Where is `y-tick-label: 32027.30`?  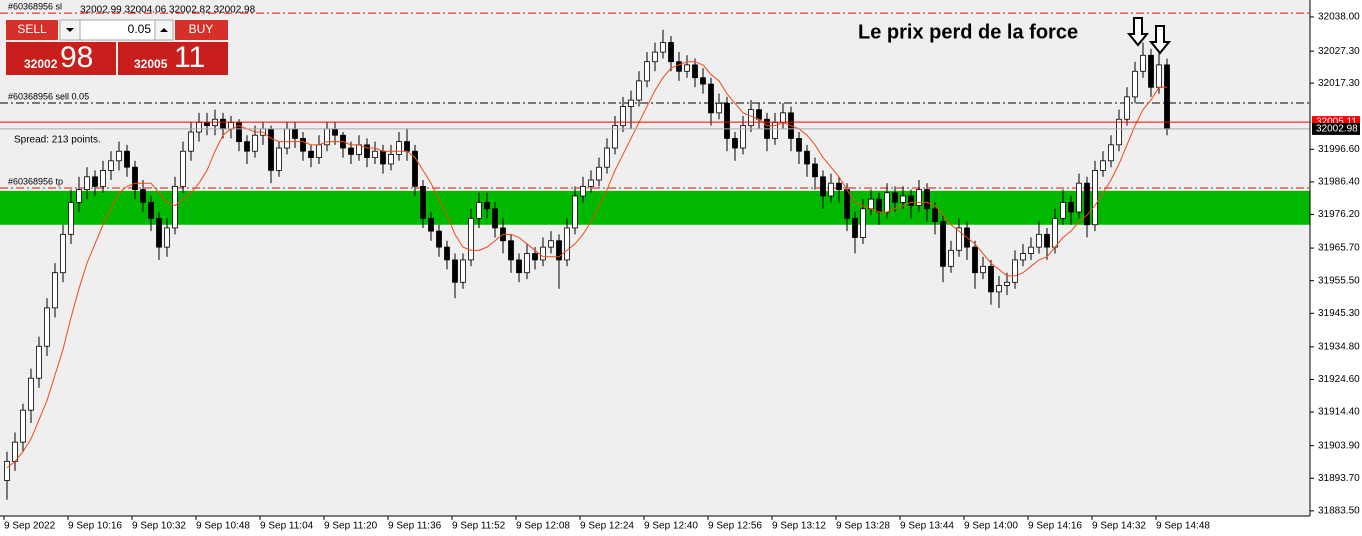
y-tick-label: 32027.30 is located at coordinates (1339, 51).